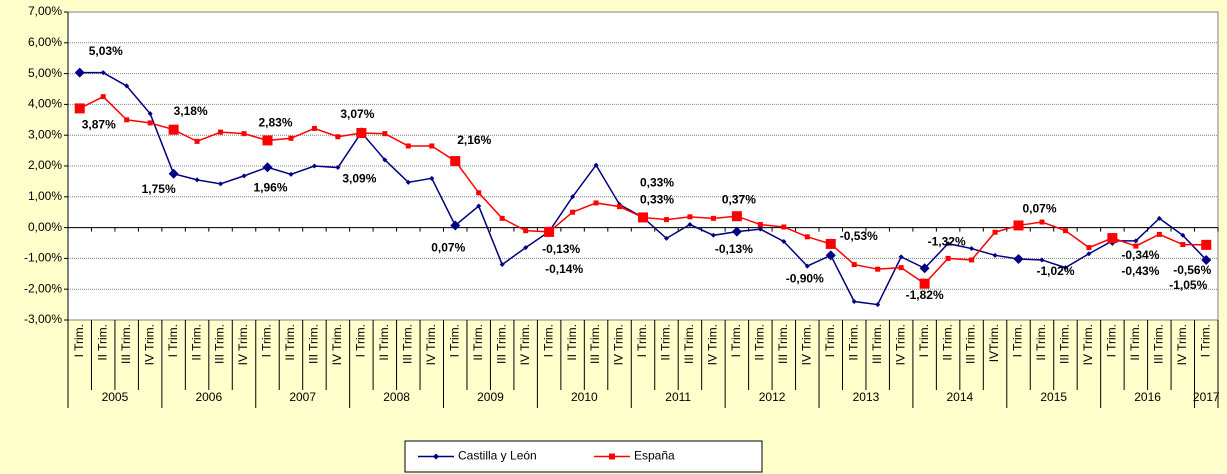 This screenshot has height=474, width=1227. What do you see at coordinates (654, 456) in the screenshot?
I see `legend-label: España` at bounding box center [654, 456].